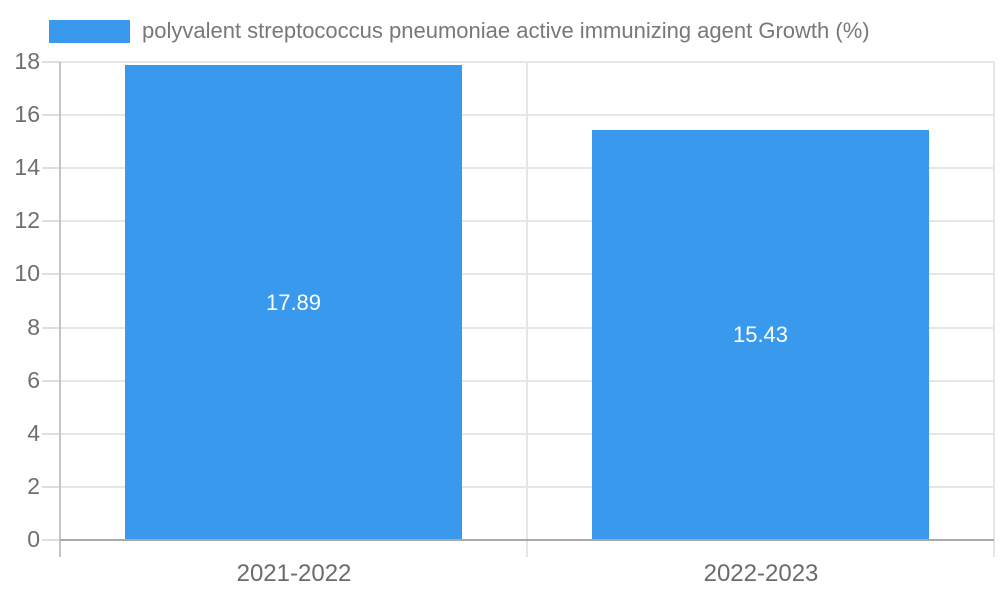 The height and width of the screenshot is (600, 1000). What do you see at coordinates (33, 380) in the screenshot?
I see `y-axis-tick-label: 6` at bounding box center [33, 380].